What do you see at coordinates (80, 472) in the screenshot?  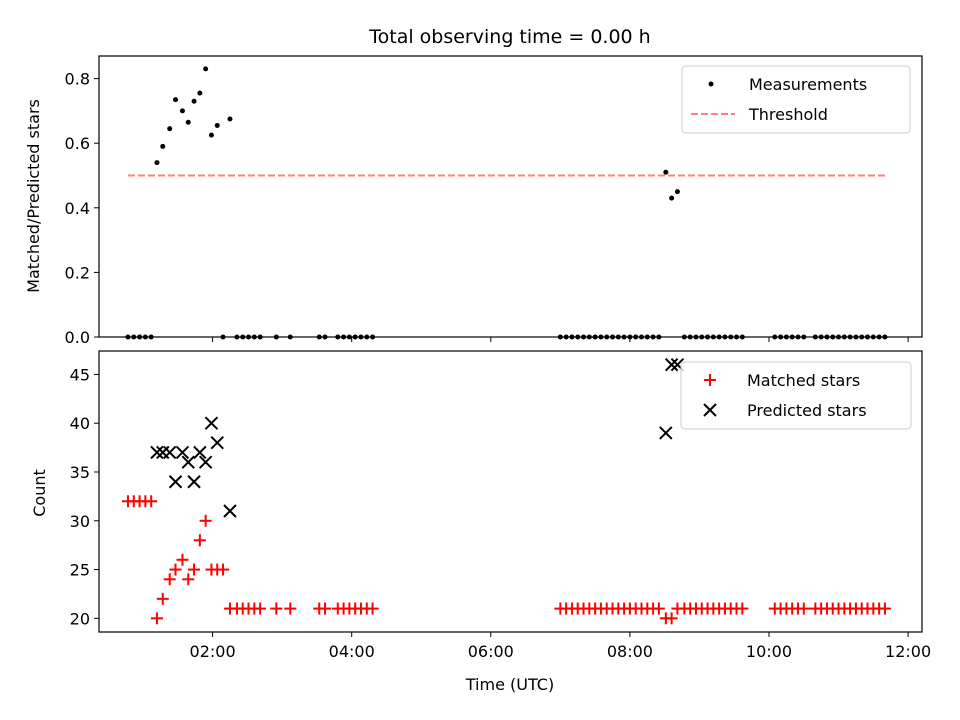 I see `bottom-y-tick-label: 35` at bounding box center [80, 472].